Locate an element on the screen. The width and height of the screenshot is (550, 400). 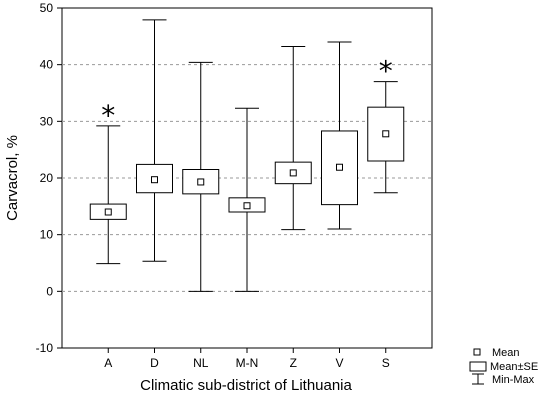
y-tick-label: 20 is located at coordinates (47, 178).